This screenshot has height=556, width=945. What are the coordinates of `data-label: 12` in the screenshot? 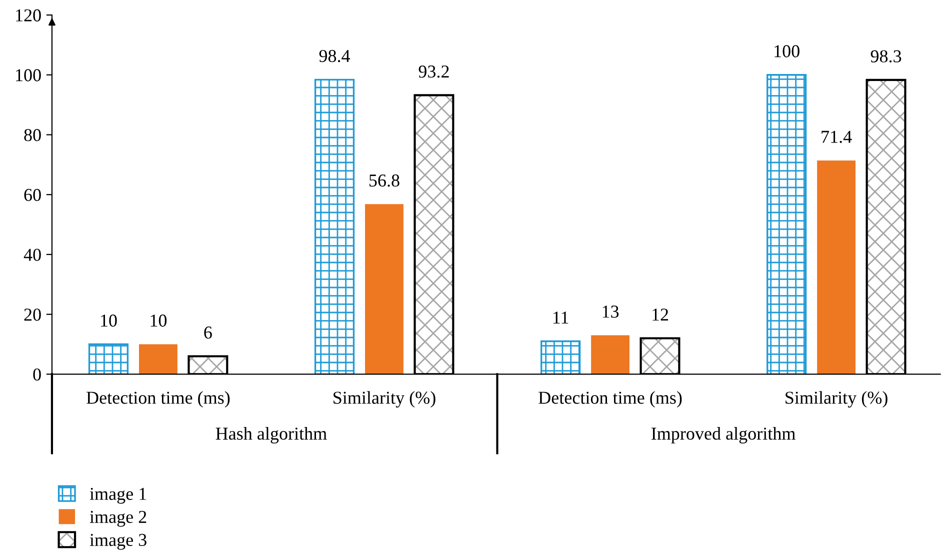 It's located at (660, 314).